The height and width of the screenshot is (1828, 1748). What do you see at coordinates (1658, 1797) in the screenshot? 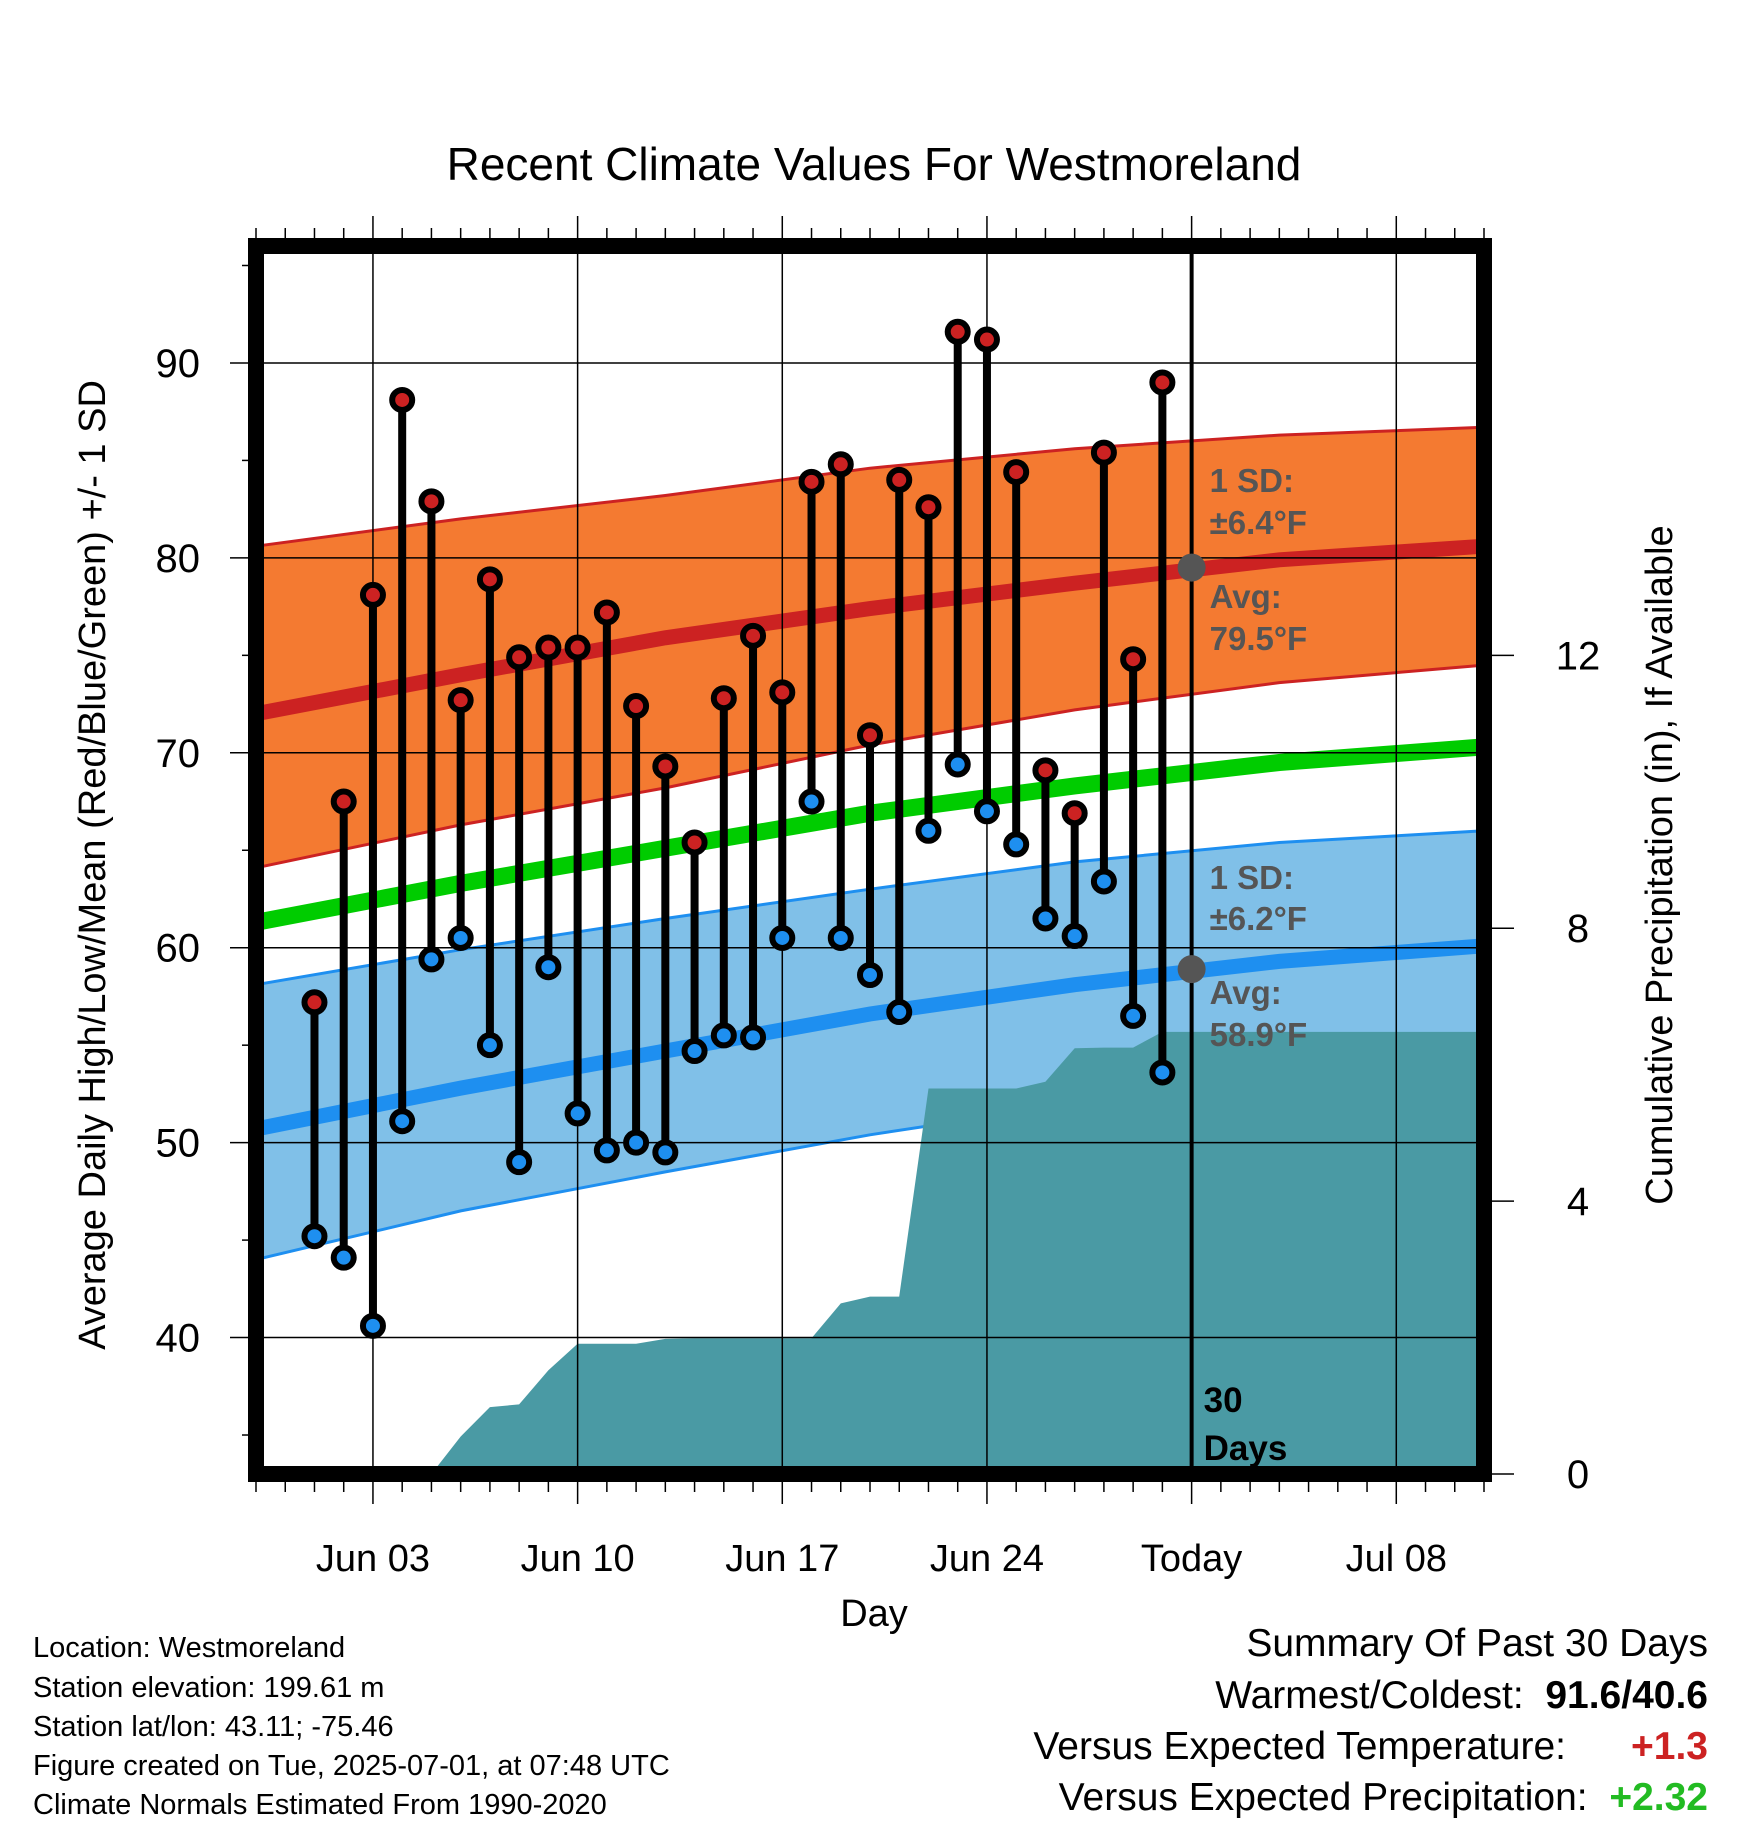
I see `summary-precip-value: +2.32` at bounding box center [1658, 1797].